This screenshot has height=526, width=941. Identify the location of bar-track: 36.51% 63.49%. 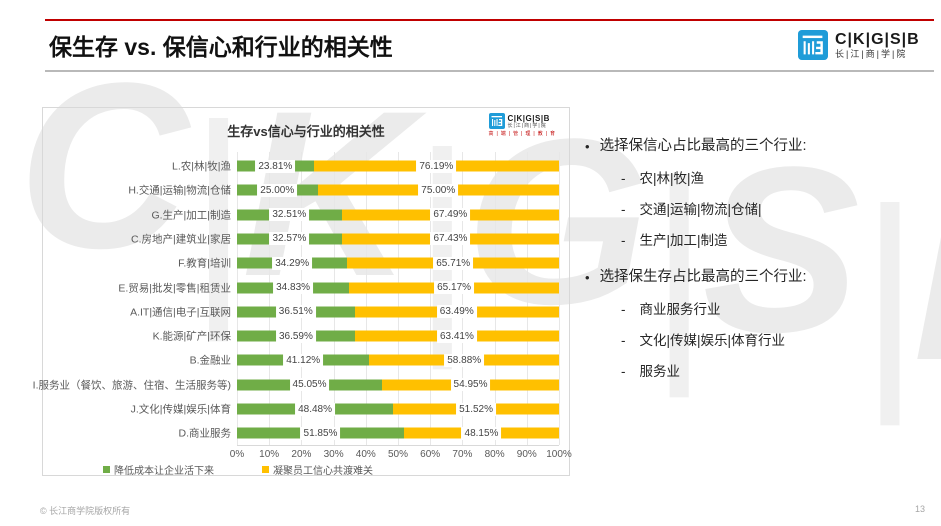
(398, 312).